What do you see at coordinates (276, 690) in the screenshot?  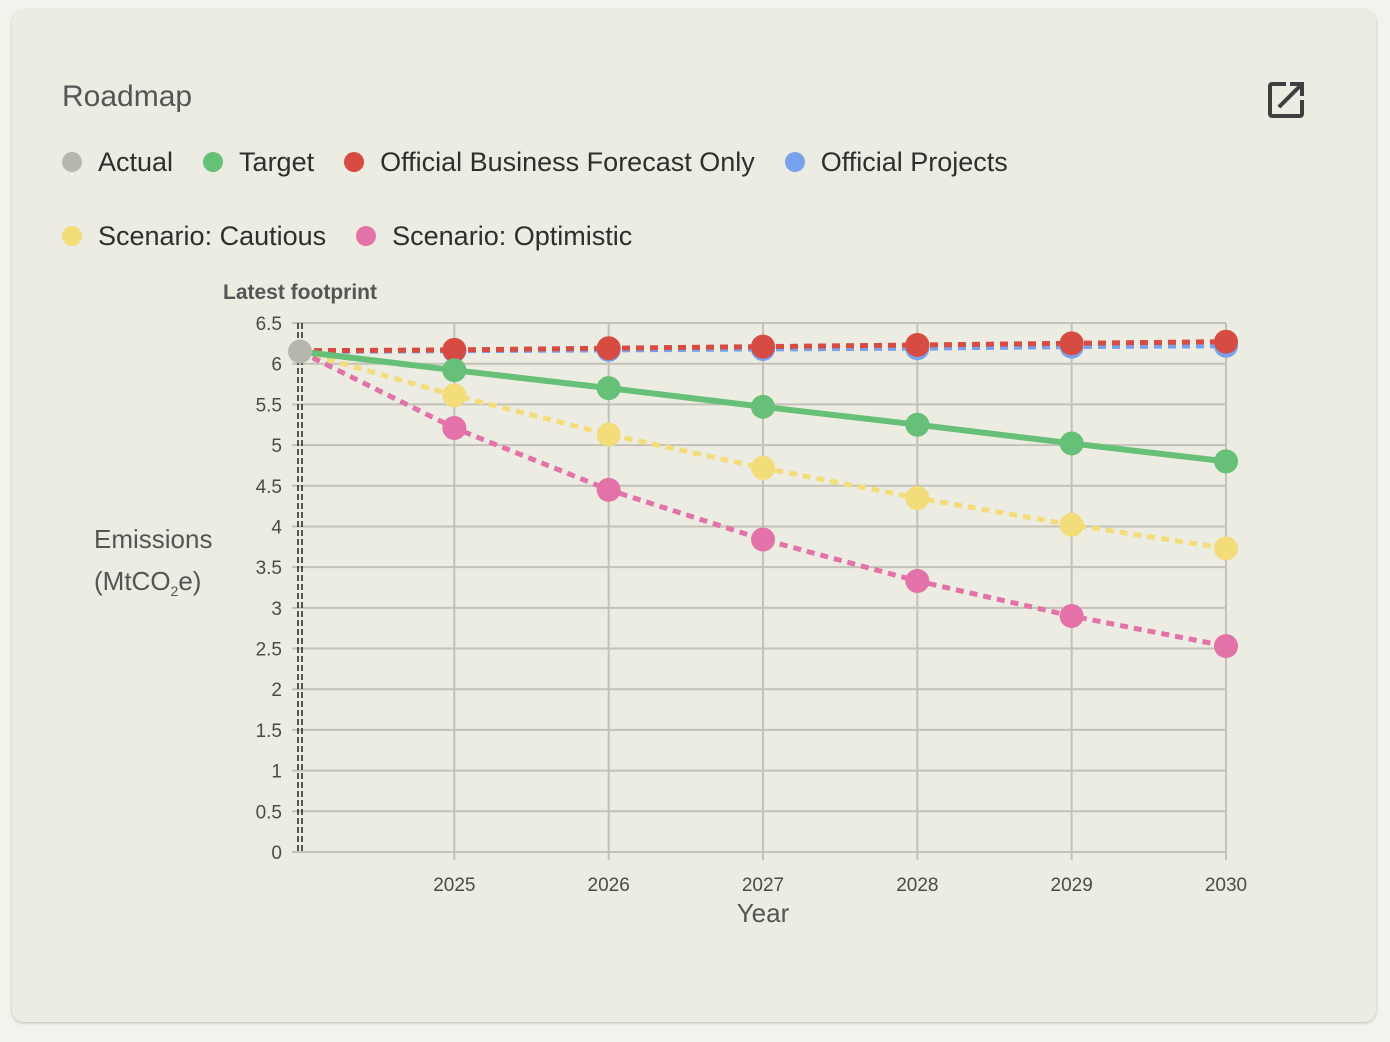 I see `y-tick-label: 2` at bounding box center [276, 690].